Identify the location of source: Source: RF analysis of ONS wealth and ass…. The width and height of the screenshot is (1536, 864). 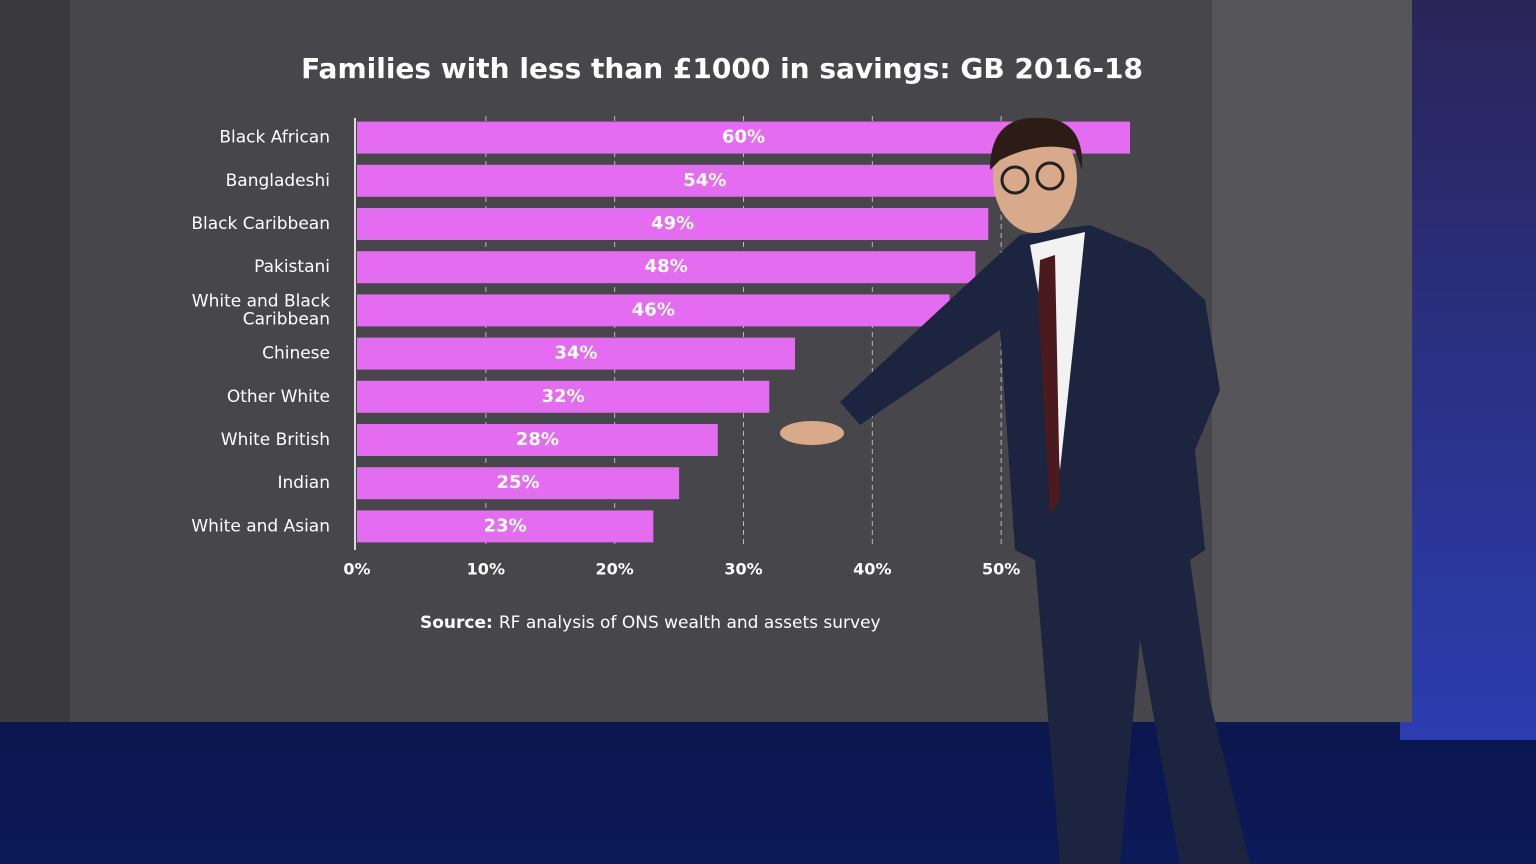
(650, 623).